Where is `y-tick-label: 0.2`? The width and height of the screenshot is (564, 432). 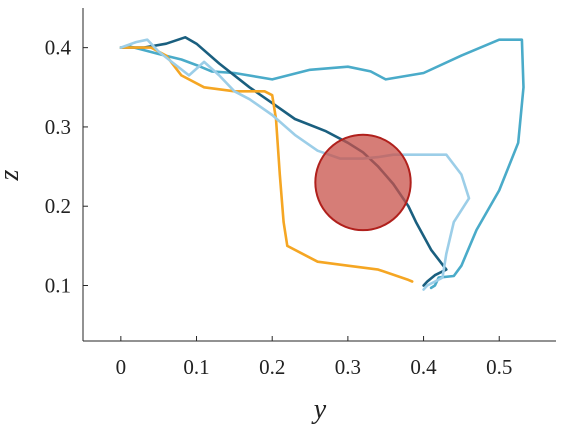
y-tick-label: 0.2 is located at coordinates (58, 206).